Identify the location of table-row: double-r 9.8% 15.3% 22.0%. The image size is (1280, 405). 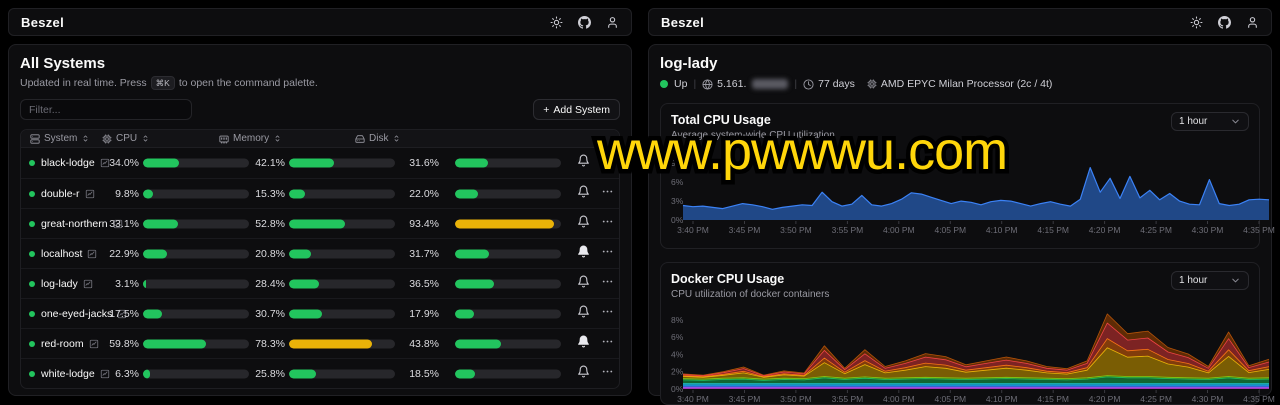
(320, 193).